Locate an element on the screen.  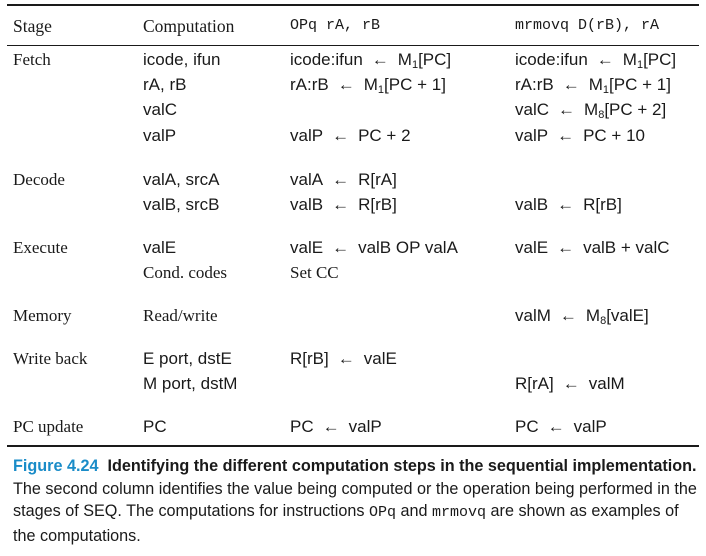
opq-execute-vale: valE ← valB OP valA is located at coordinates (374, 248).